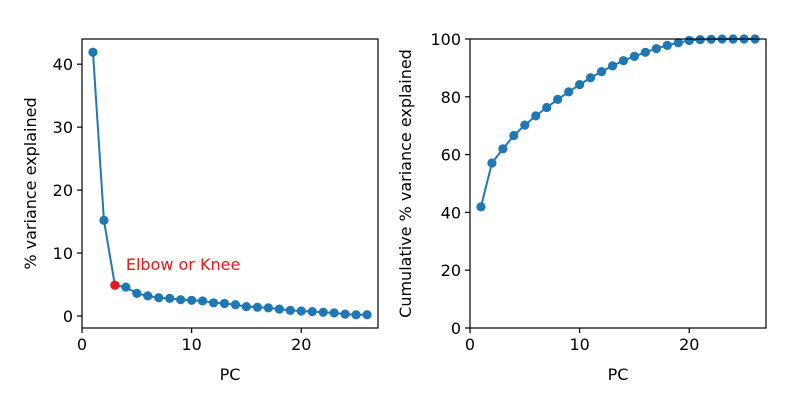  I want to click on y-tick-label: 60, so click(451, 155).